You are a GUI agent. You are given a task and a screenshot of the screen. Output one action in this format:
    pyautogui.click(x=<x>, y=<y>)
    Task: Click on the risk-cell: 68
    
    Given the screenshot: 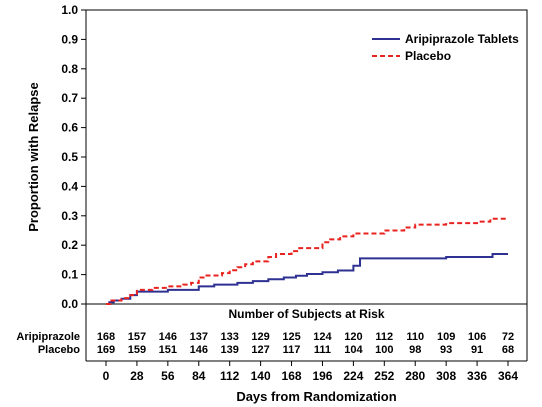 What is the action you would take?
    pyautogui.click(x=508, y=350)
    